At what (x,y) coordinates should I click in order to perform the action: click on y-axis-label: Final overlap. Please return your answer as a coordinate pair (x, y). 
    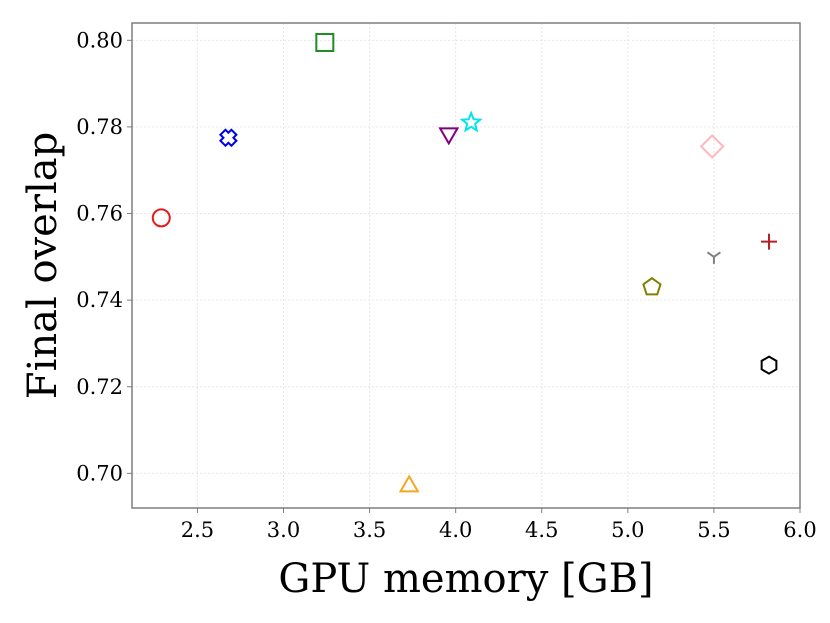
    Looking at the image, I should click on (43, 265).